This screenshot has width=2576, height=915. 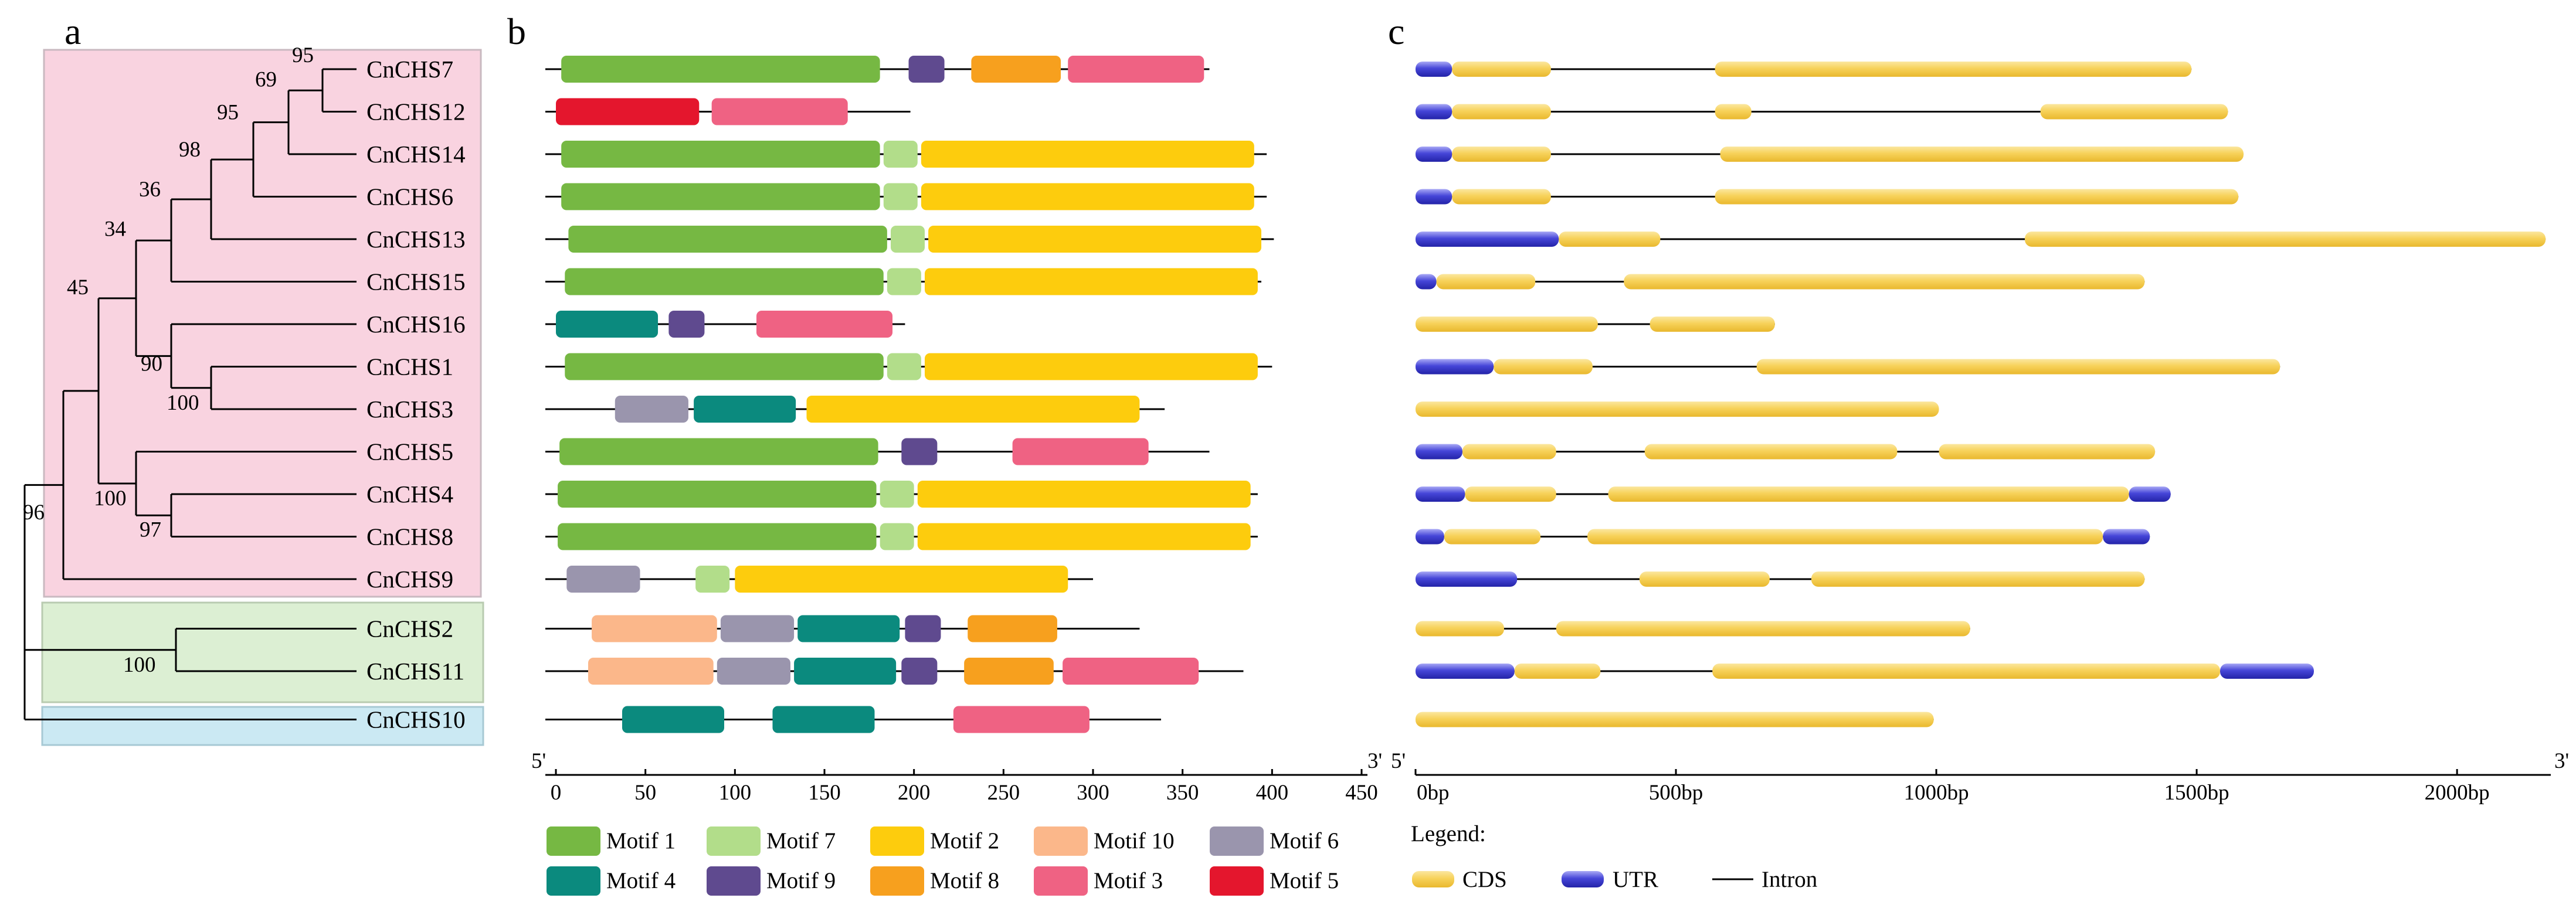 What do you see at coordinates (1396, 31) in the screenshot?
I see `panel-label-c: c` at bounding box center [1396, 31].